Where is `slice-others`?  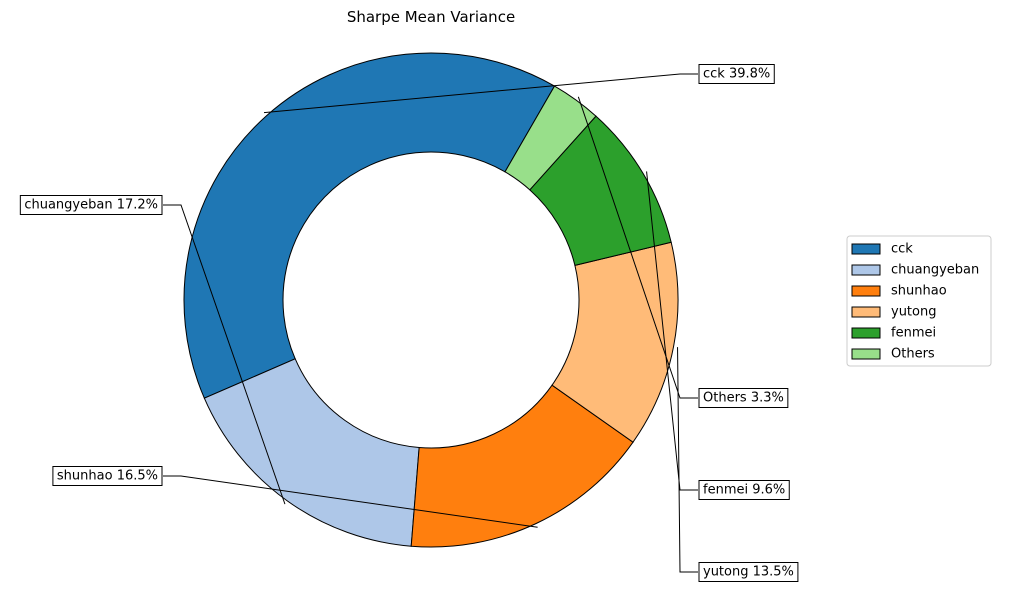
slice-others is located at coordinates (550, 138).